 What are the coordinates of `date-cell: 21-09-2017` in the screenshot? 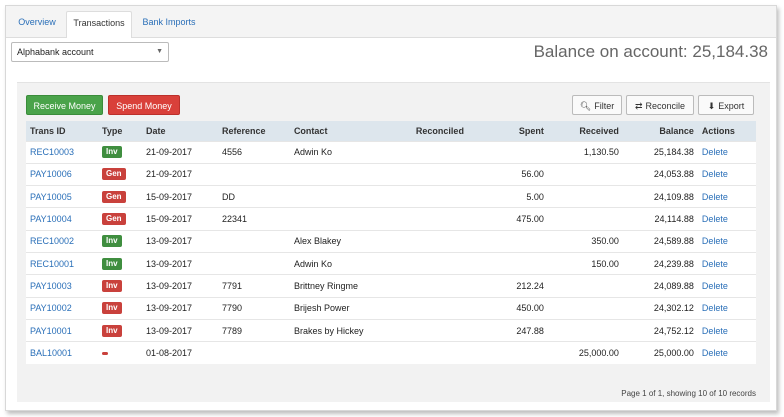 It's located at (179, 174).